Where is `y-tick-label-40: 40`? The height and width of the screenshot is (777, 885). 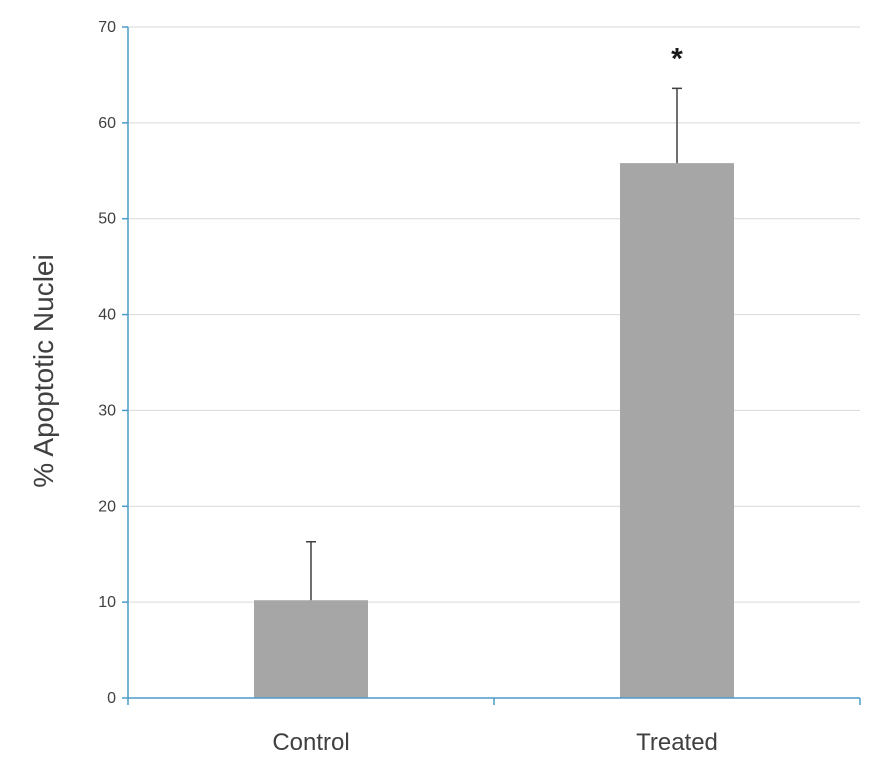 y-tick-label-40: 40 is located at coordinates (107, 315).